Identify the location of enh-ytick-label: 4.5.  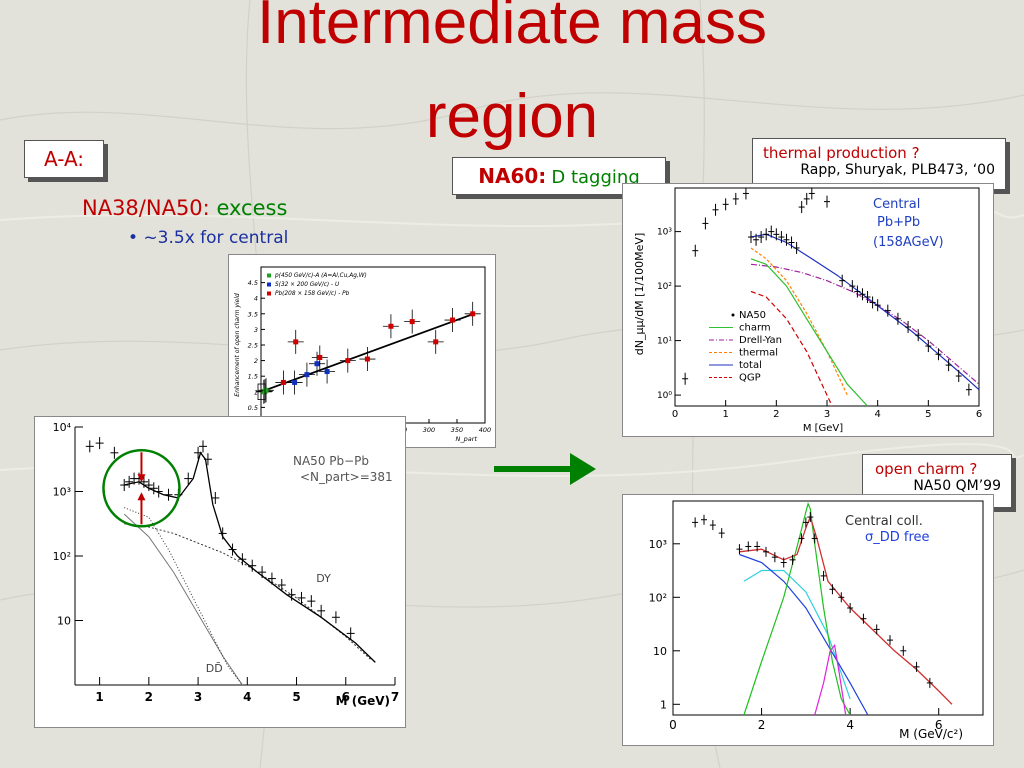
(253, 283).